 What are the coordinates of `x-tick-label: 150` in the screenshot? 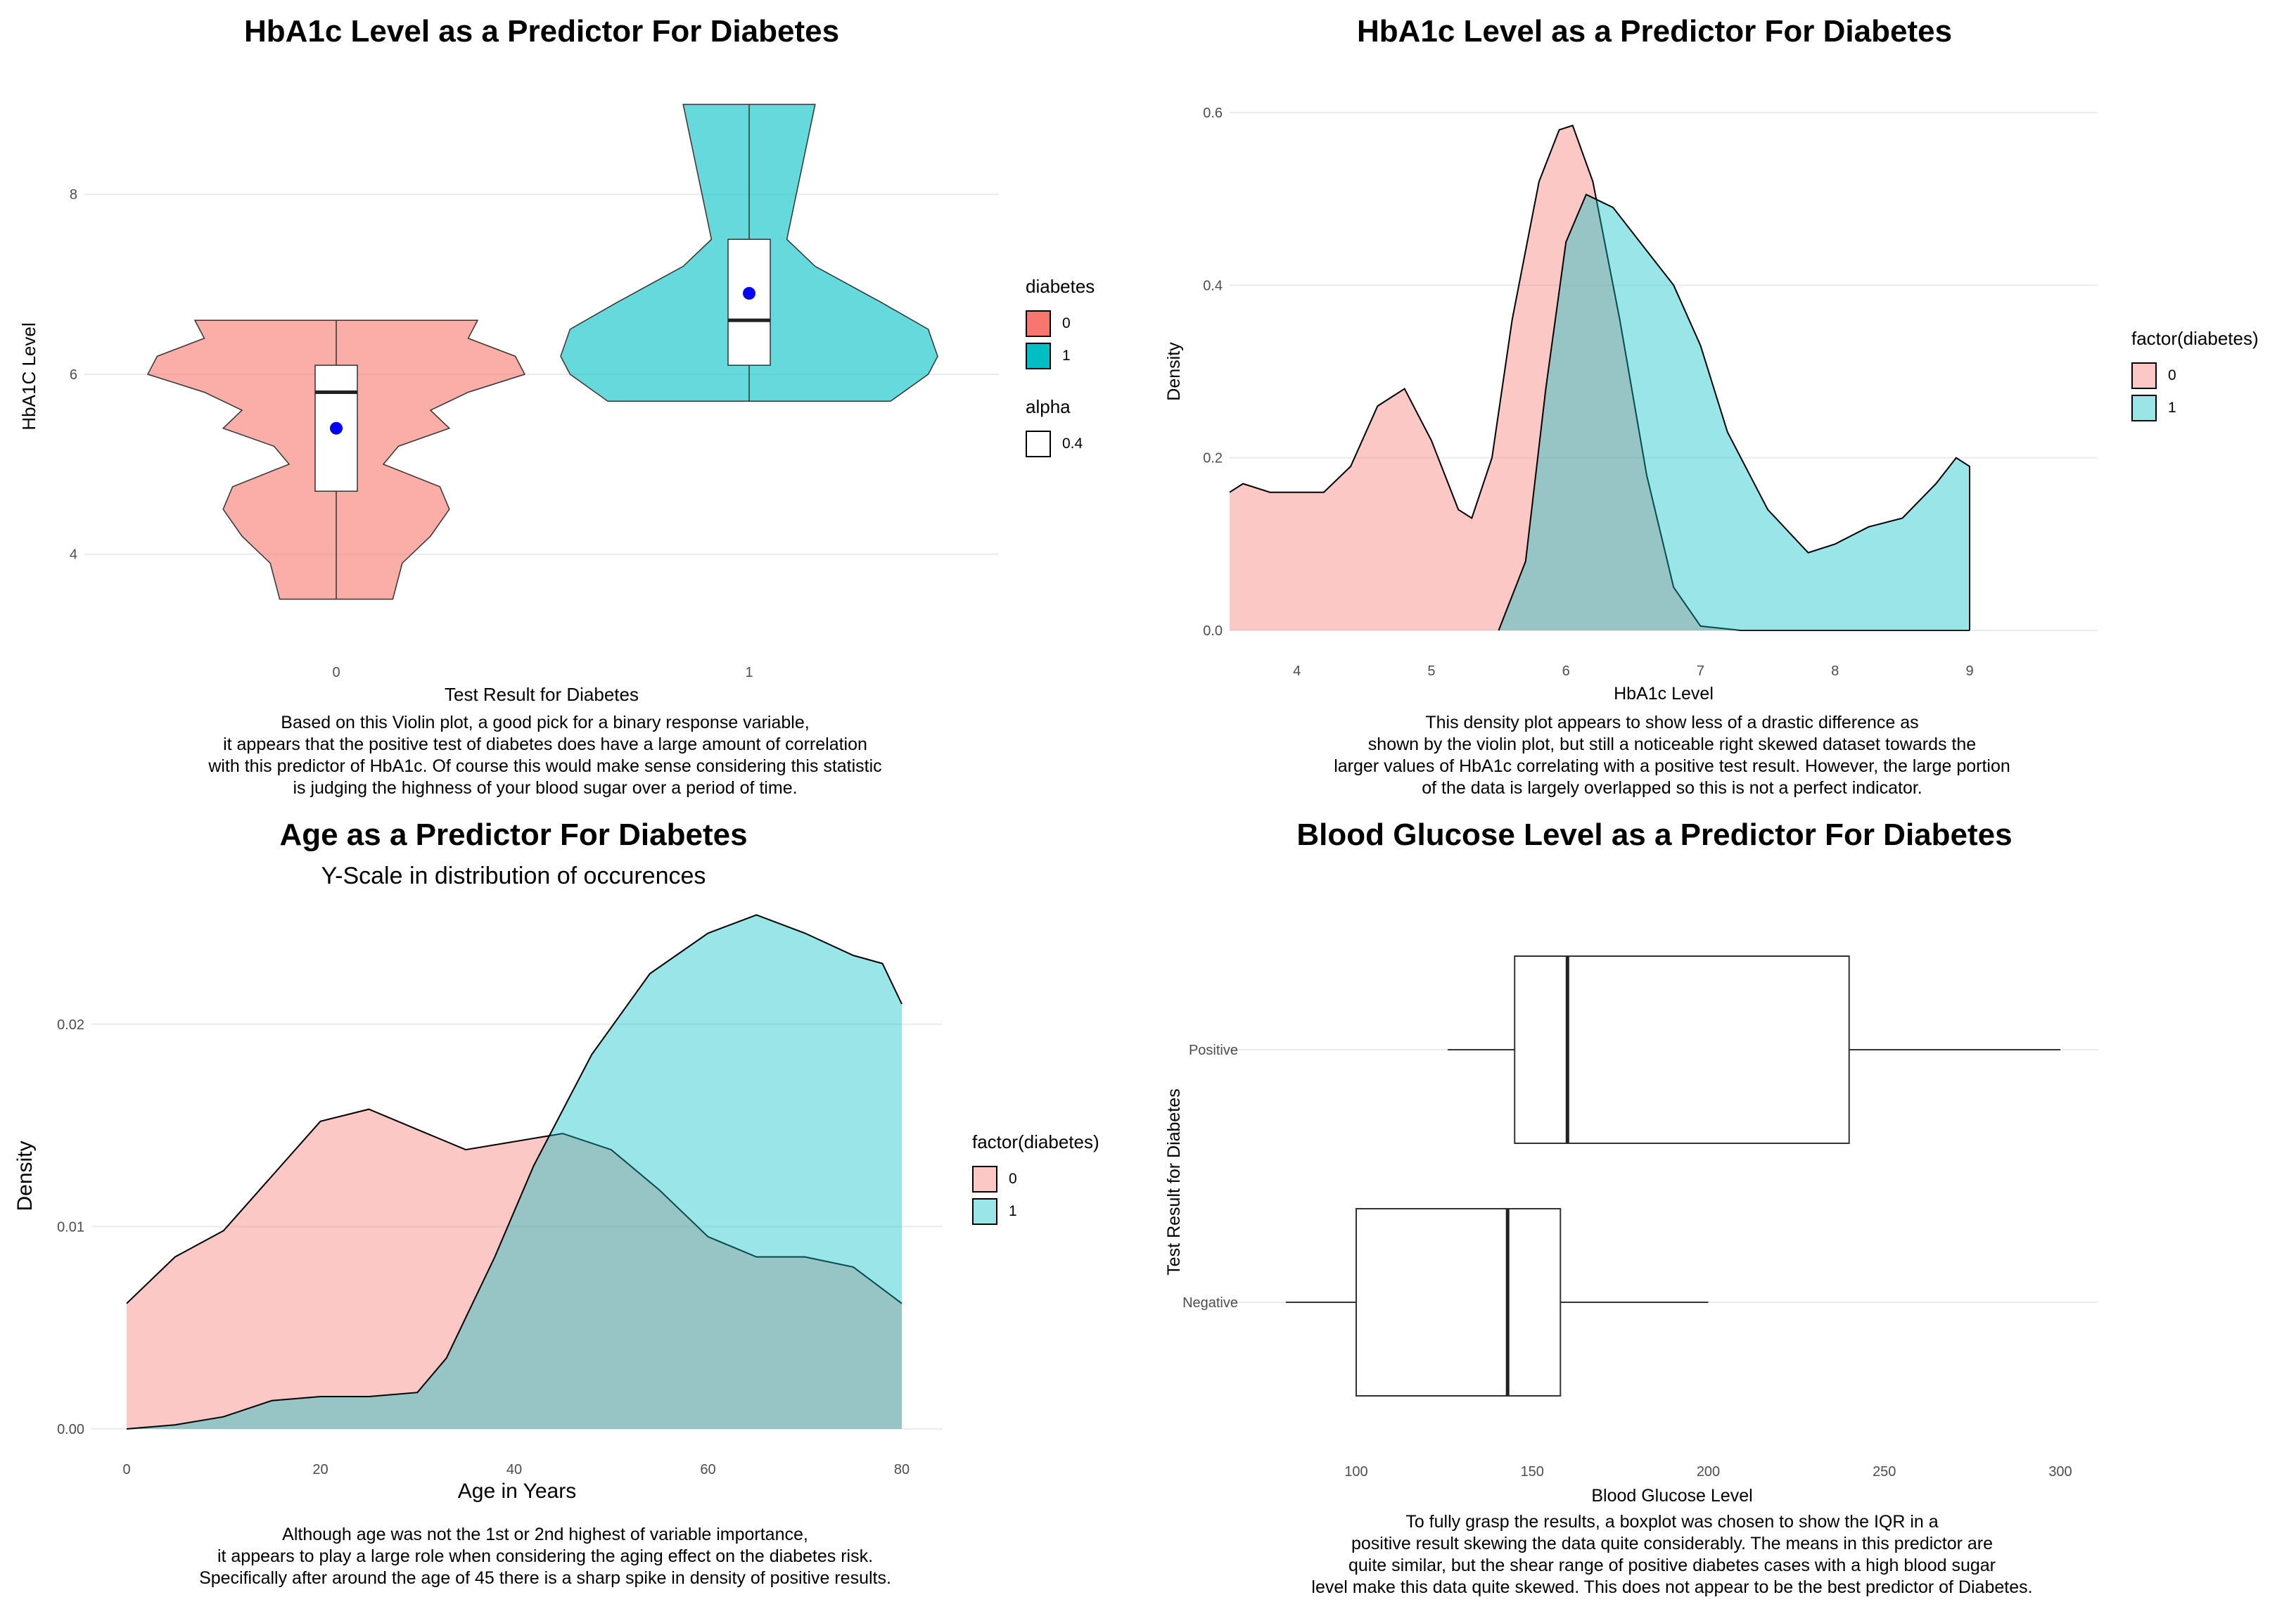 It's located at (1533, 1472).